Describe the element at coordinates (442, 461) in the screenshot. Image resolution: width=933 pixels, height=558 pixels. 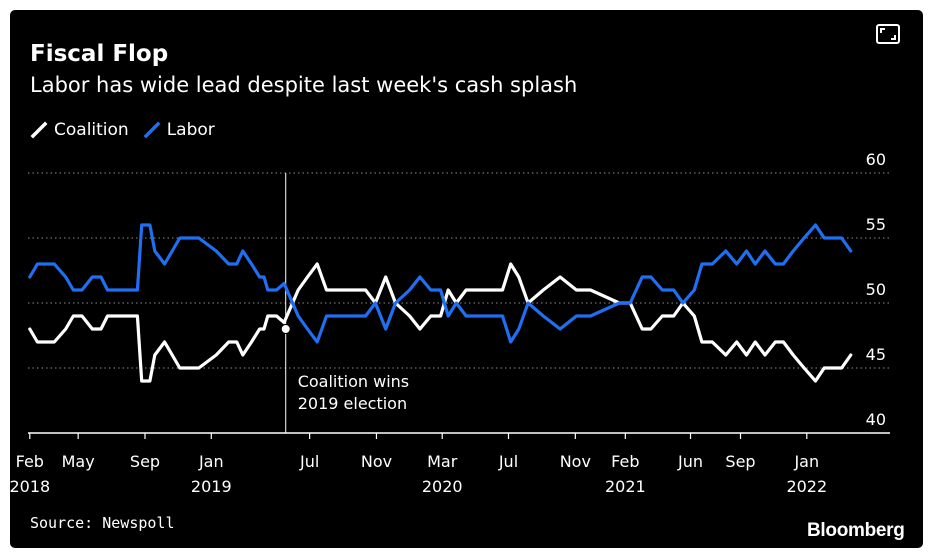
I see `x-tick-label-month: Mar` at that location.